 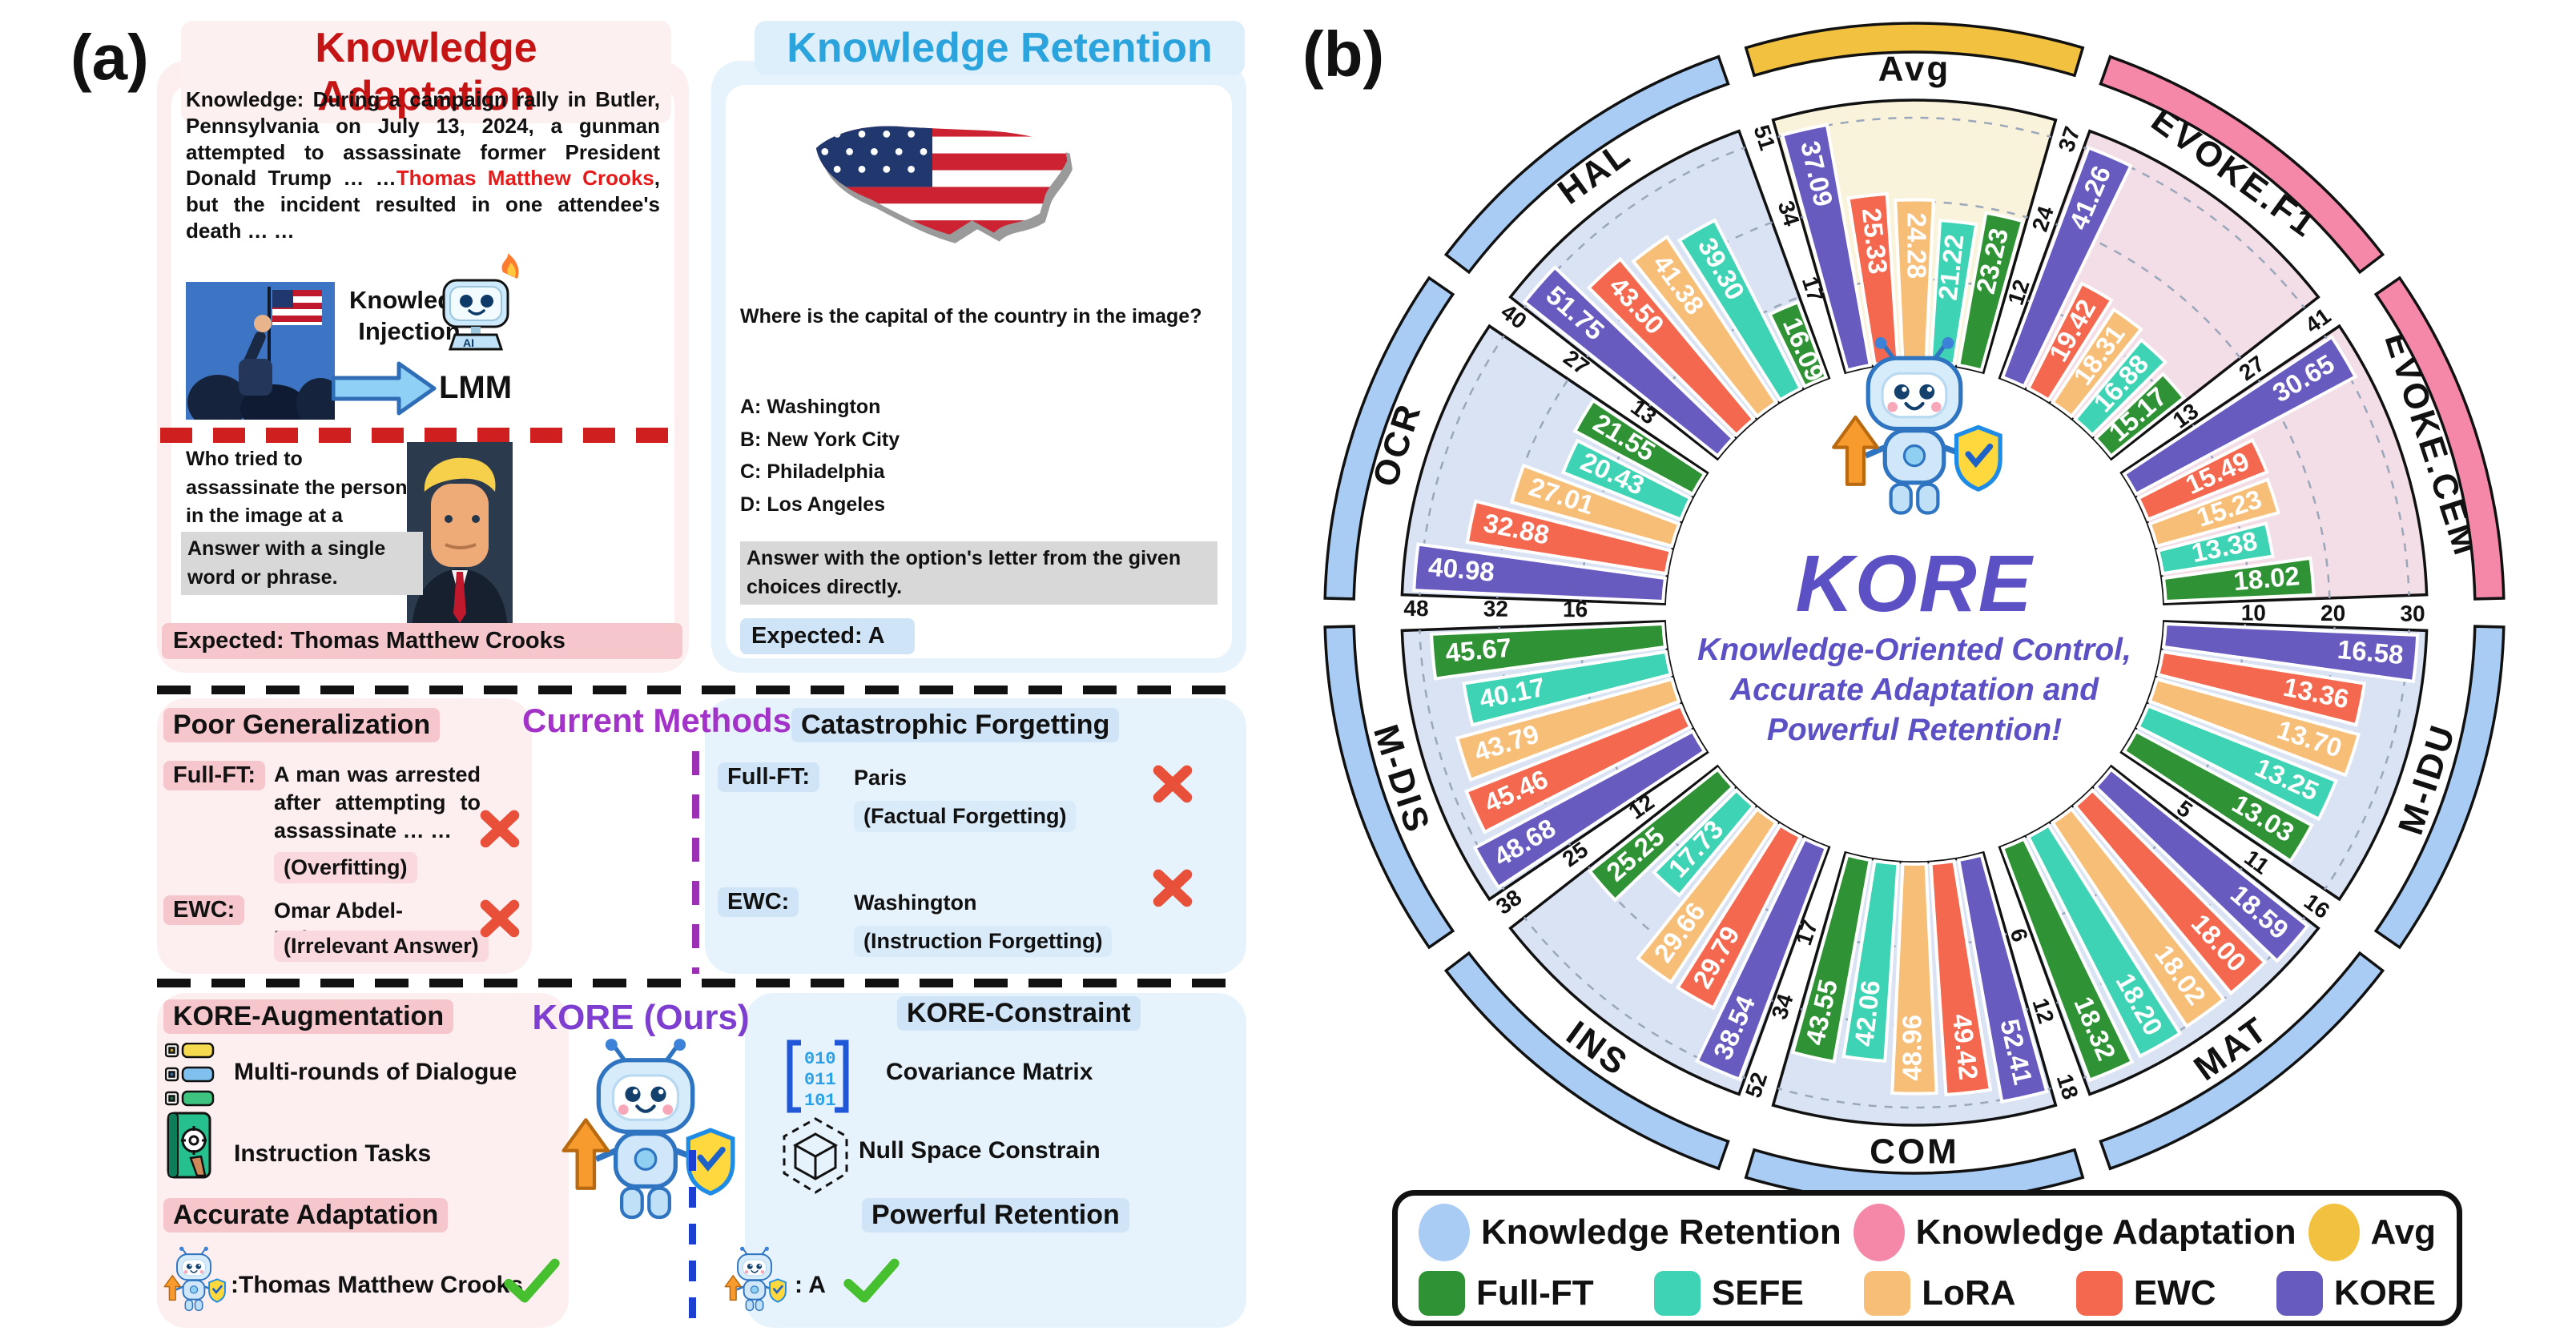 I want to click on svg-text: 101, so click(x=820, y=1101).